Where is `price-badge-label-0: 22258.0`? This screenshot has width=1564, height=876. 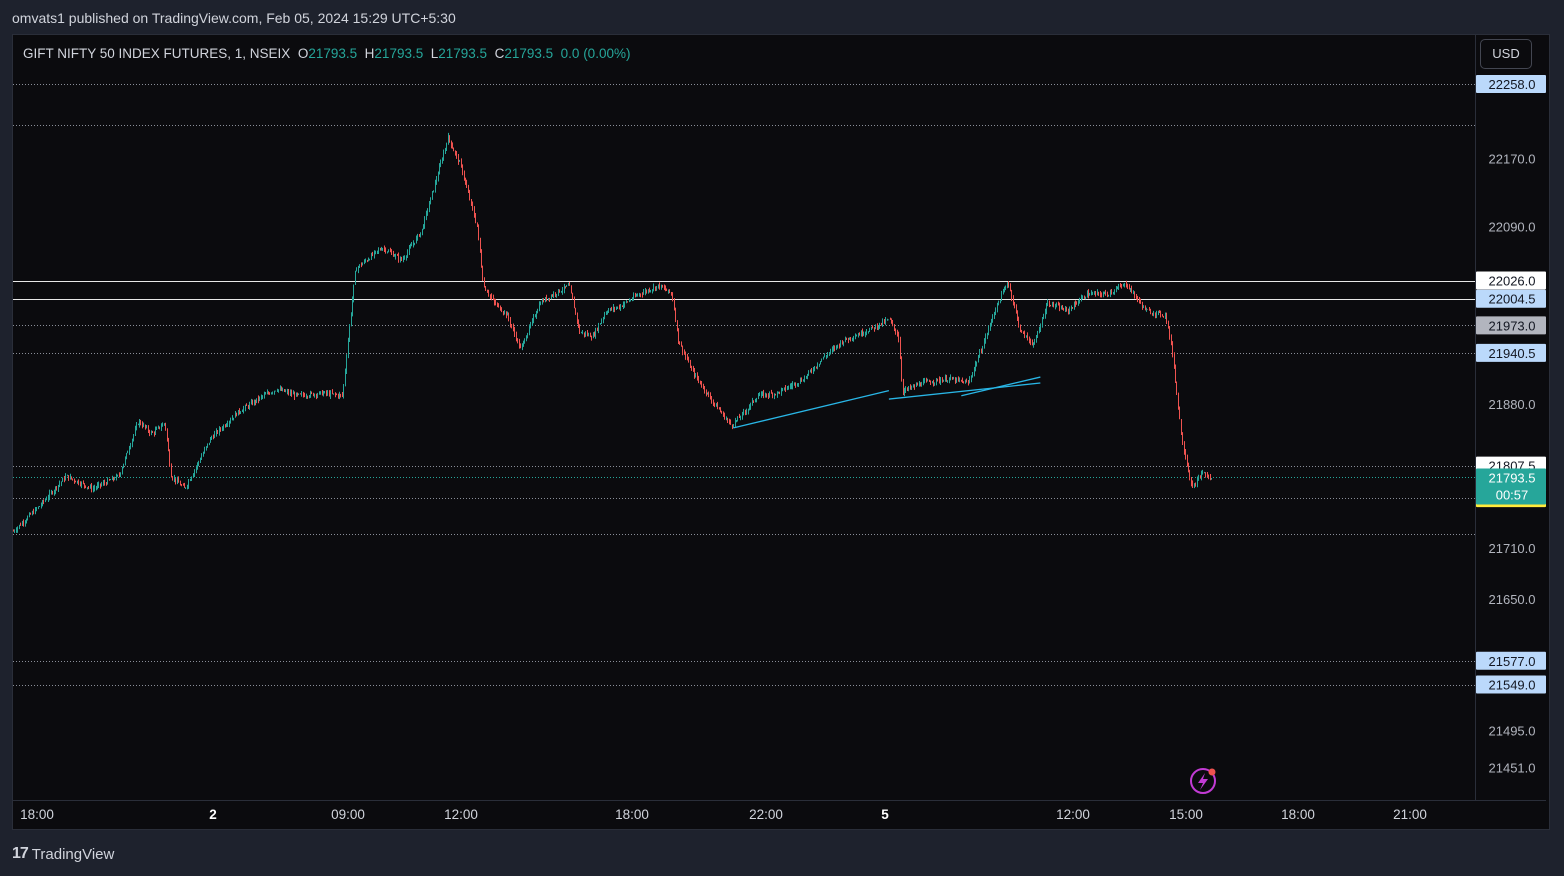
price-badge-label-0: 22258.0 is located at coordinates (1512, 84).